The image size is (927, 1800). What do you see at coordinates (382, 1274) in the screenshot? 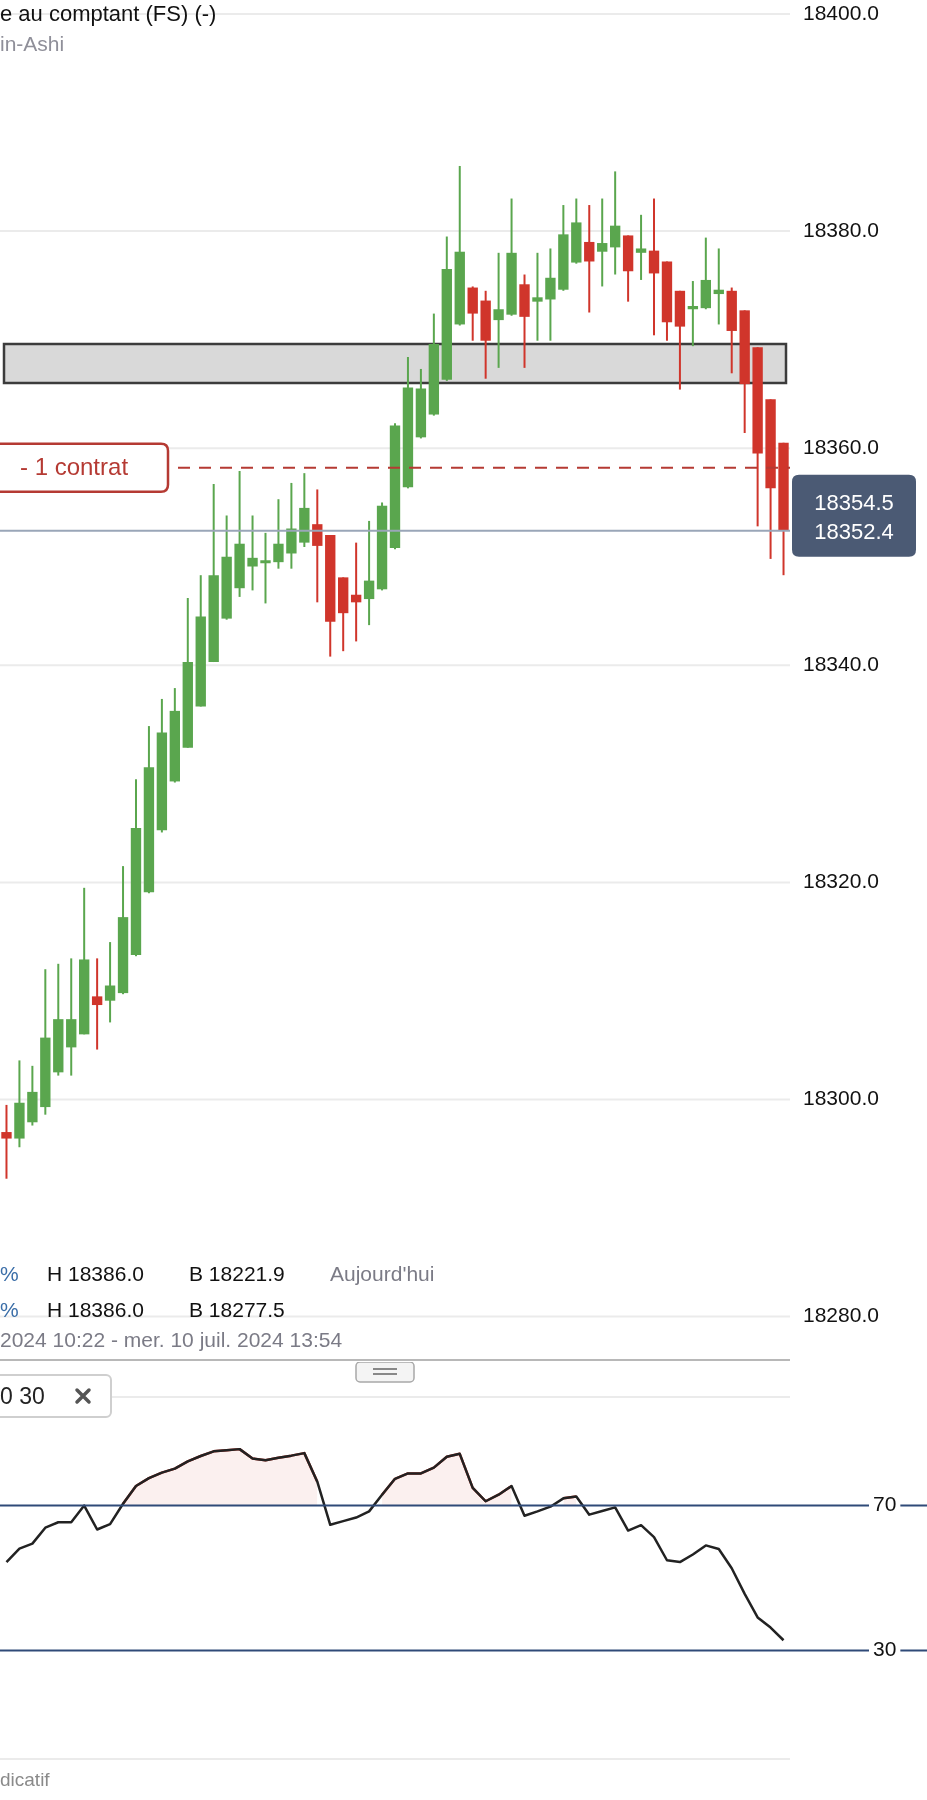
I see `annotation: Aujourd'hui` at bounding box center [382, 1274].